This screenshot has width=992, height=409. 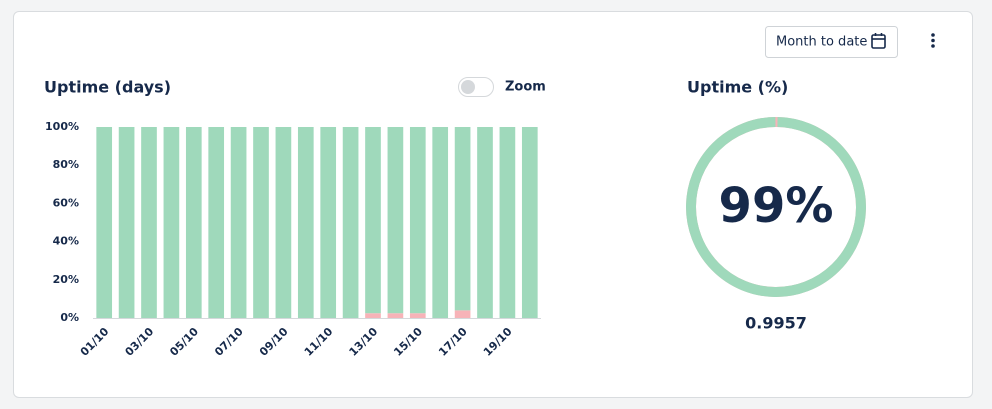 What do you see at coordinates (821, 42) in the screenshot?
I see `range-button-label: Month to date` at bounding box center [821, 42].